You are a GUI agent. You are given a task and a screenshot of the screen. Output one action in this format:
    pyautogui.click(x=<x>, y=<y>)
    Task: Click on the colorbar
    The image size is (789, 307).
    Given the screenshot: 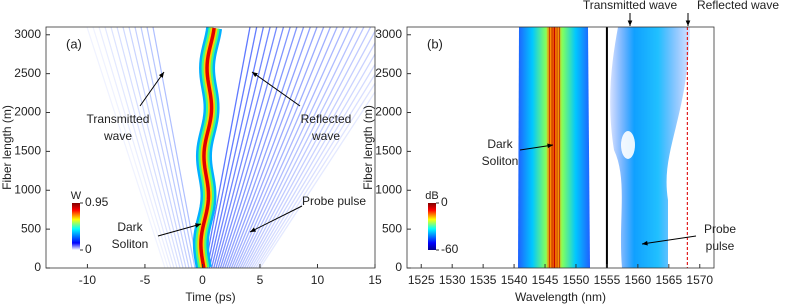 What is the action you would take?
    pyautogui.click(x=432, y=226)
    